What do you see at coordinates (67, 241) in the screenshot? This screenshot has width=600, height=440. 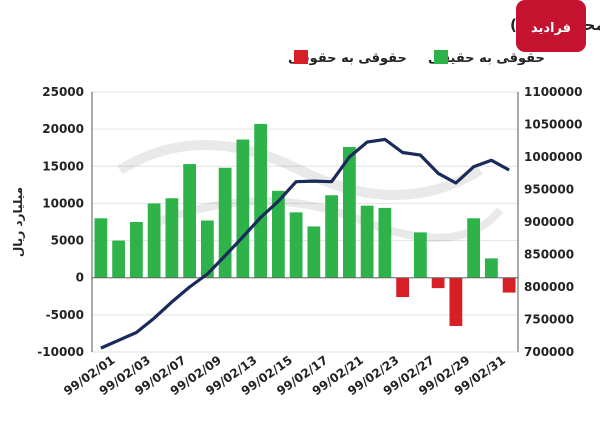 I see `left-tick-label: 5000` at bounding box center [67, 241].